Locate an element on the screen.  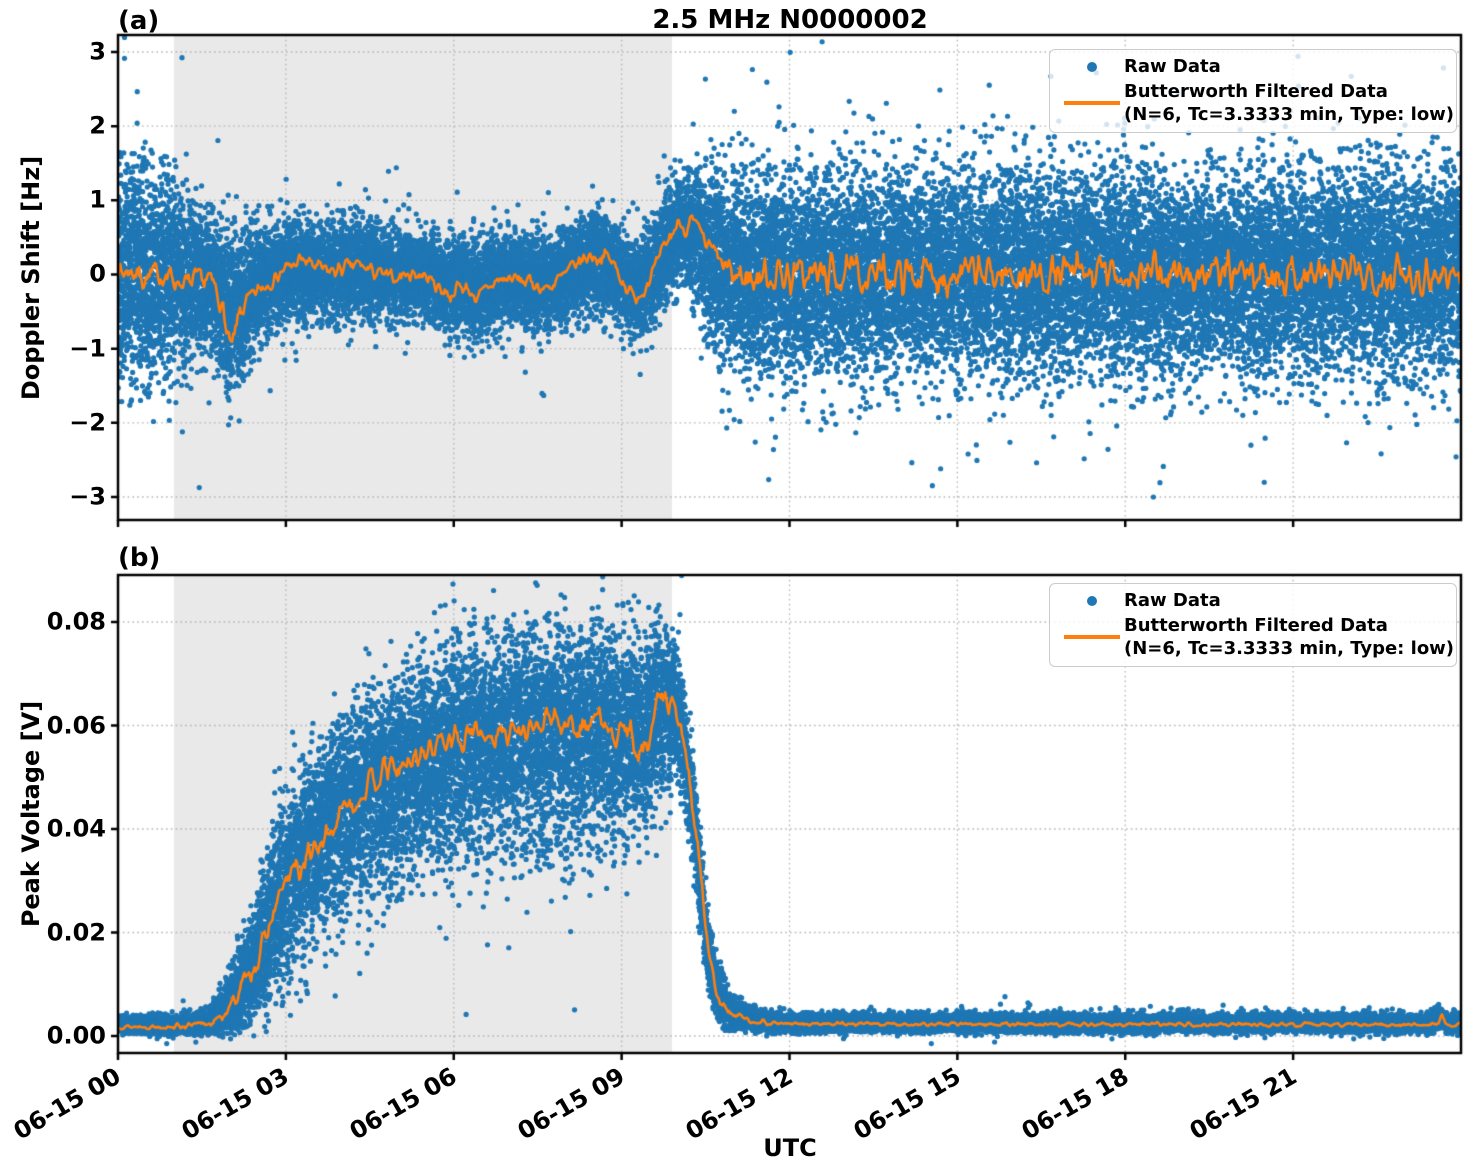
y-tick-label-b: 0.08 is located at coordinates (76, 621).